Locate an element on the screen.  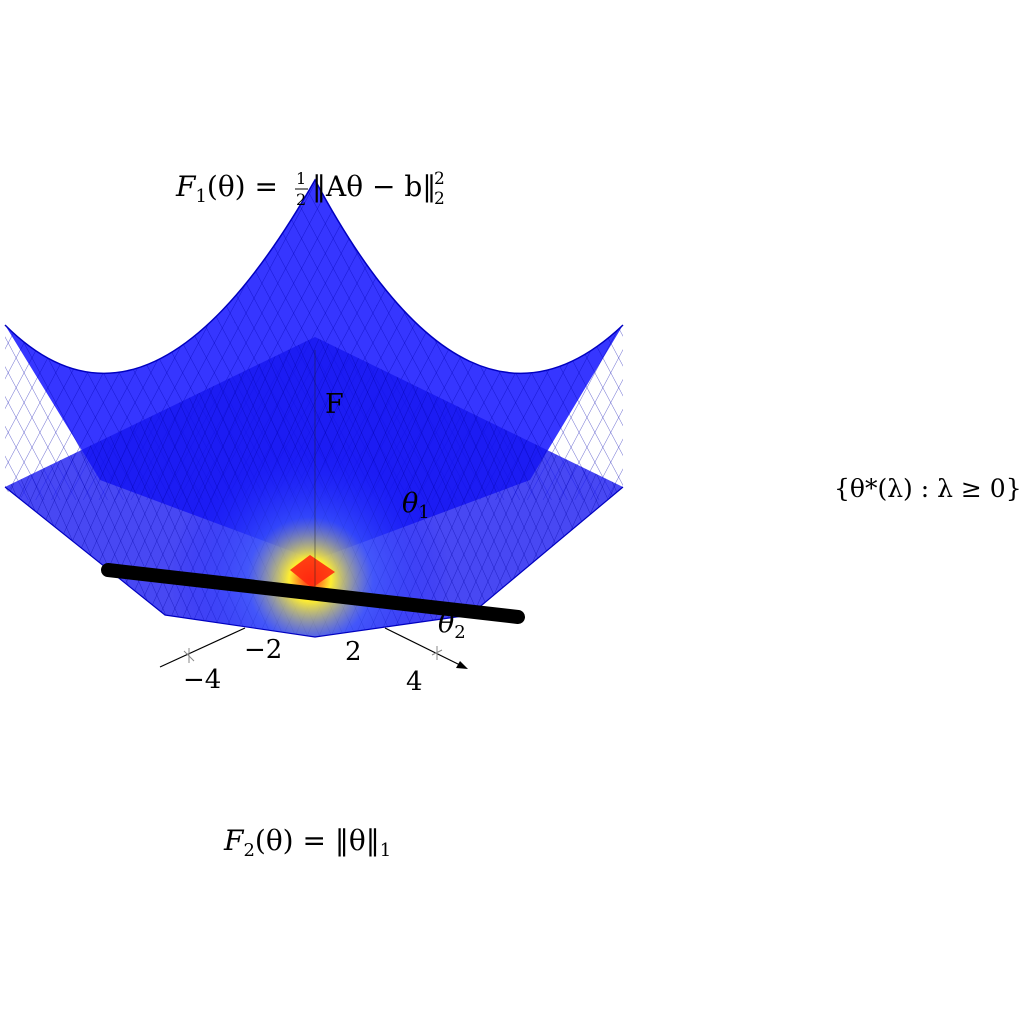
f1-fraction-denominator: 2 is located at coordinates (301, 199).